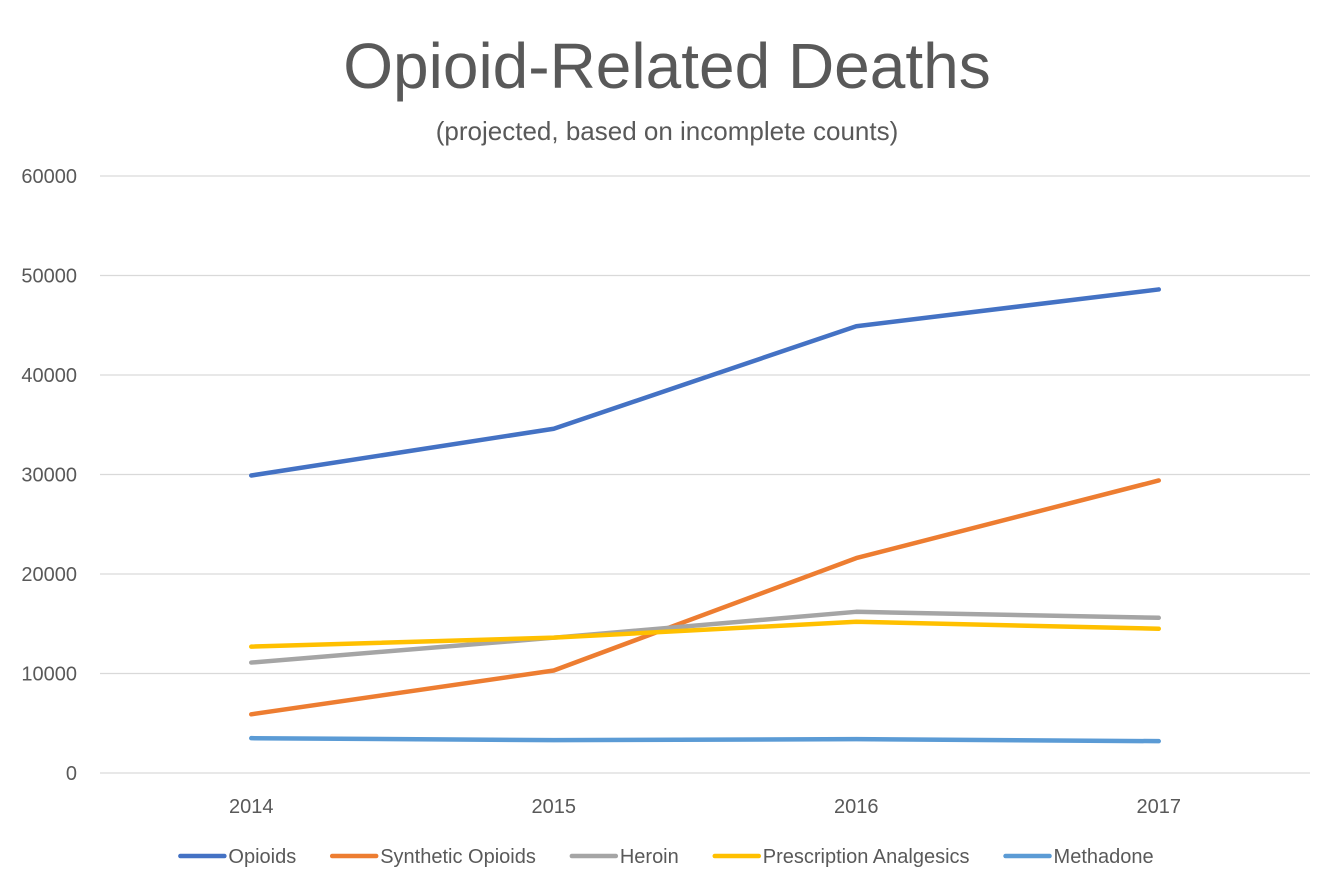 The width and height of the screenshot is (1334, 889). What do you see at coordinates (49, 376) in the screenshot?
I see `y-tick-label: 40000` at bounding box center [49, 376].